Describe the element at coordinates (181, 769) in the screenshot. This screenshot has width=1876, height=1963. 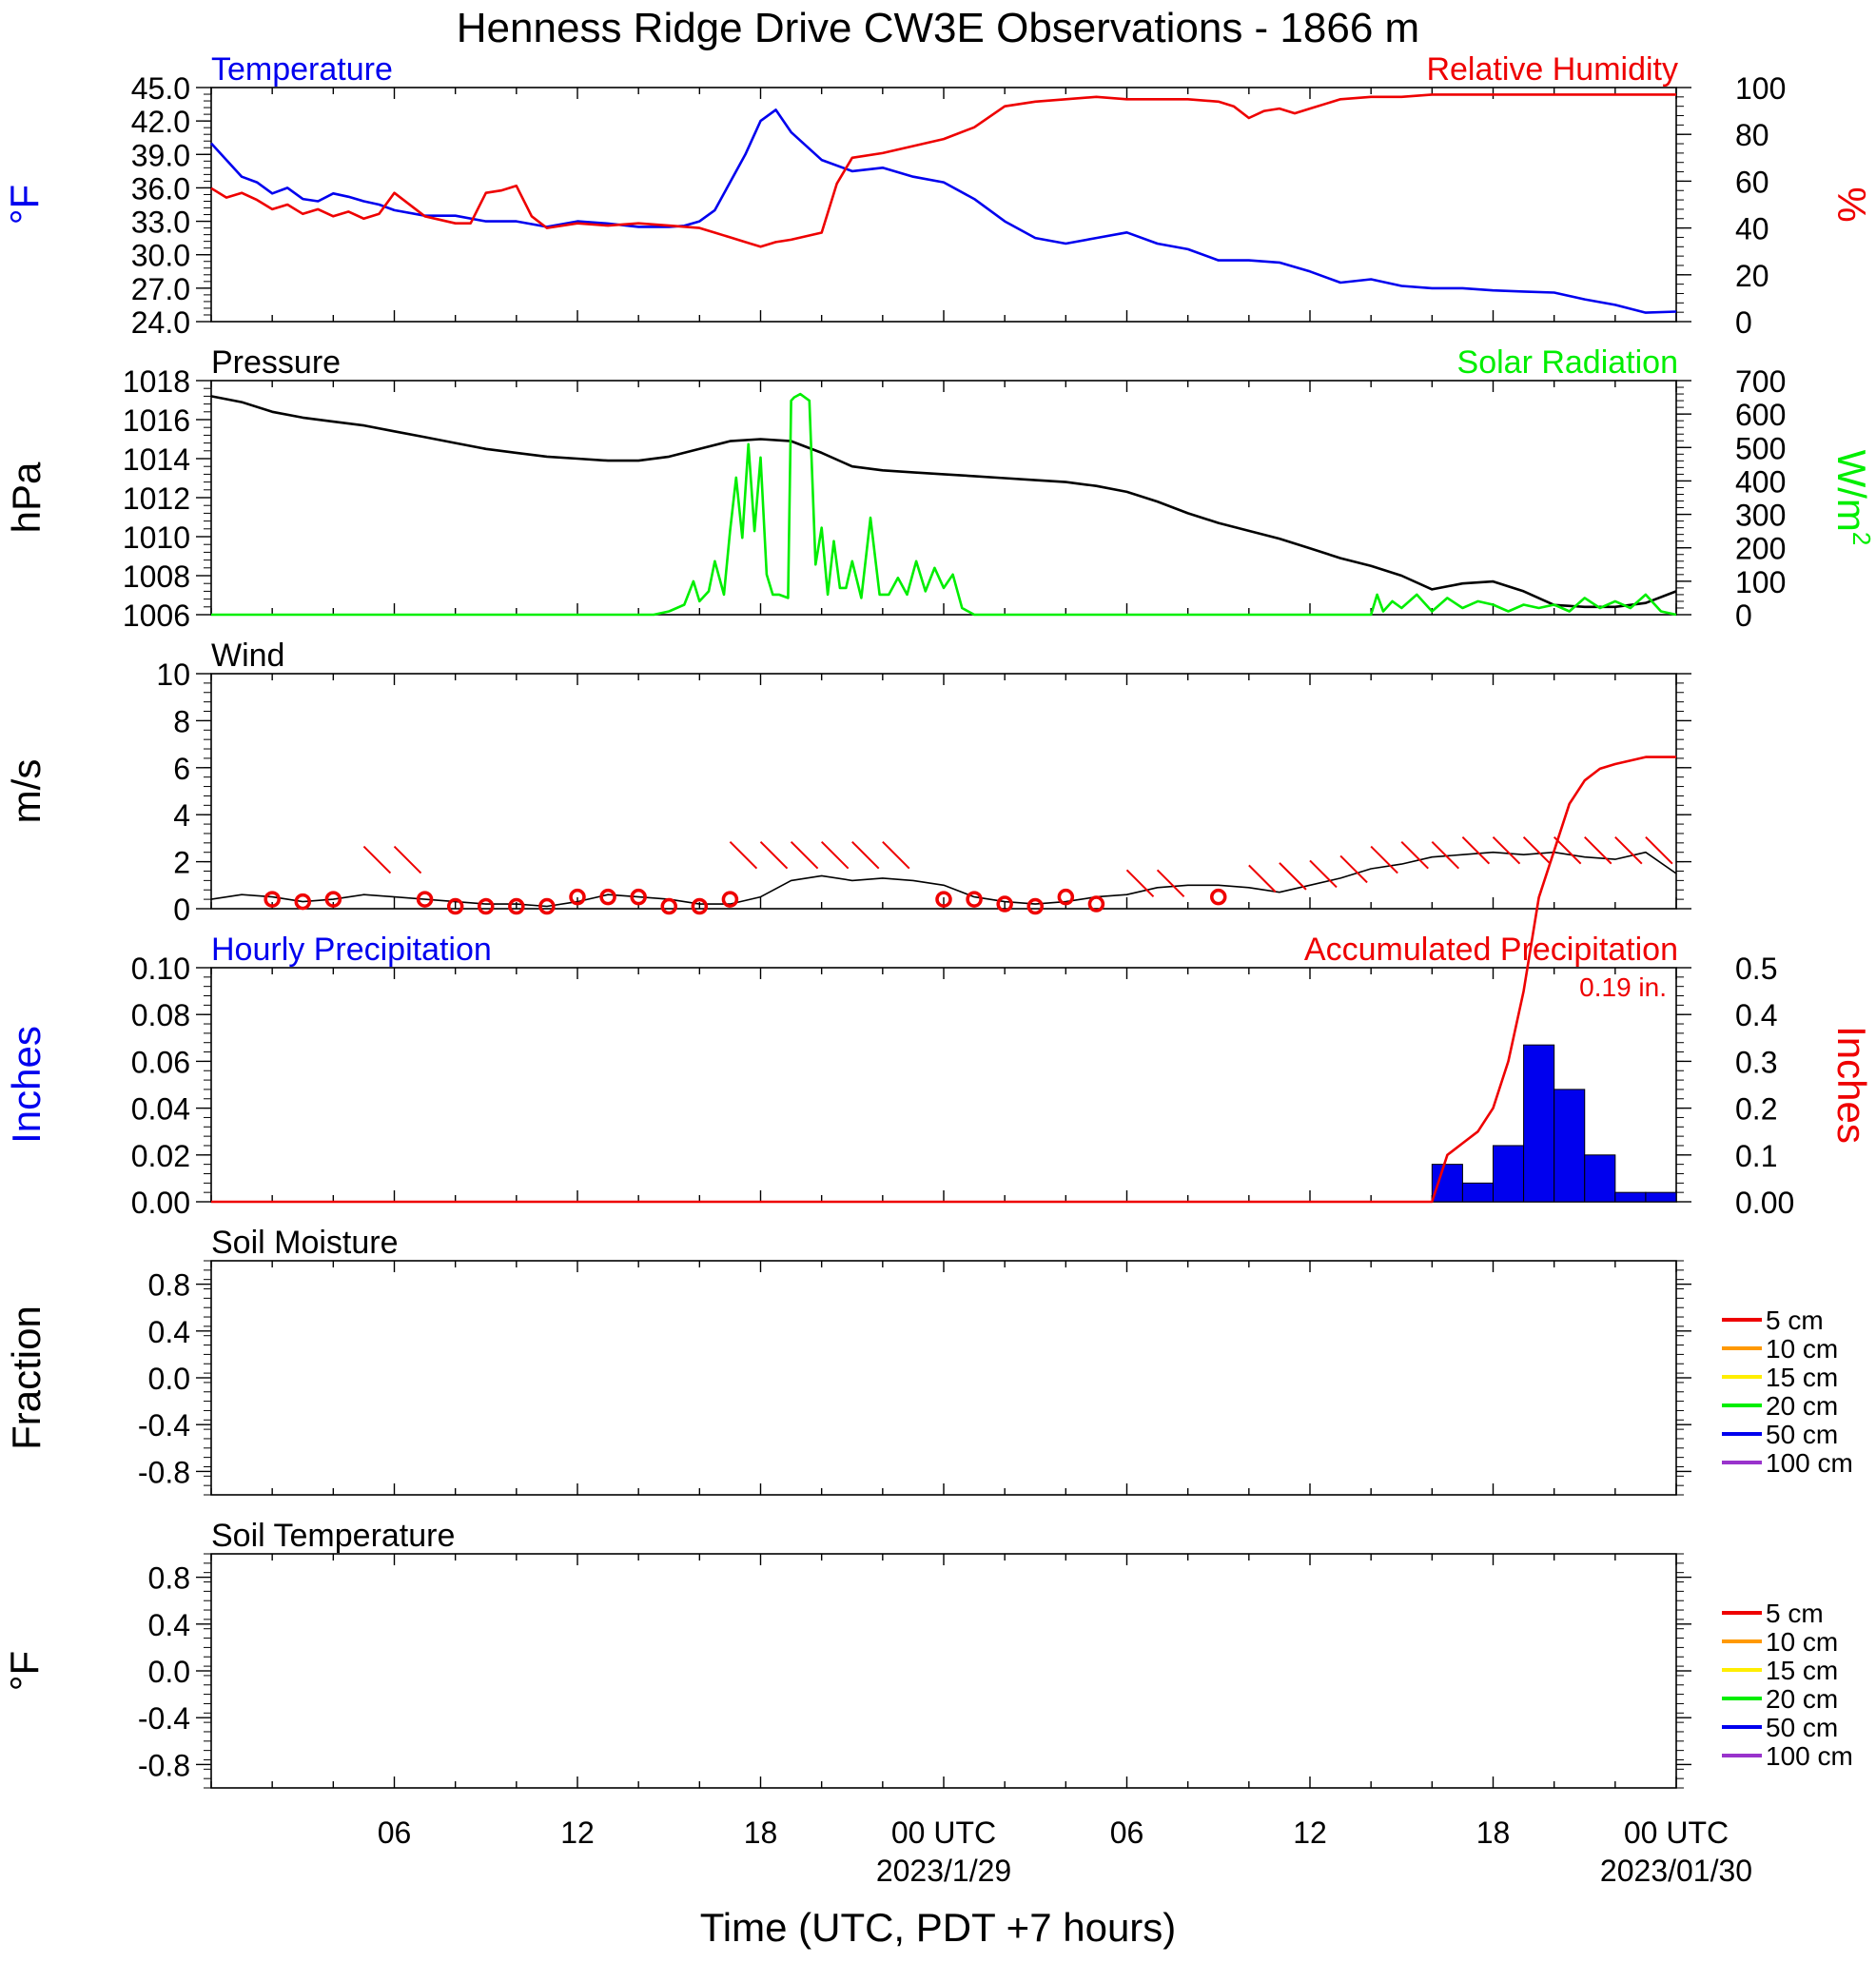
I see `y-tick-label: 6` at that location.